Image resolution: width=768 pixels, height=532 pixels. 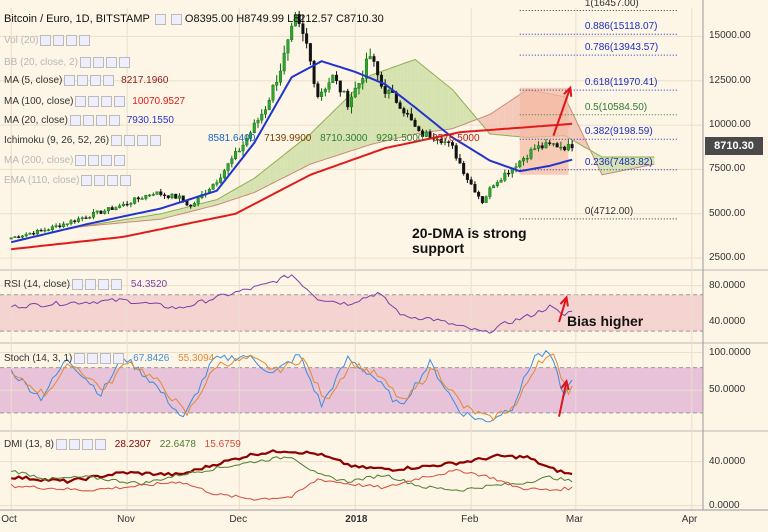 I want to click on indicator-legend-item: Ichimoku (9, 26, 52, 26), so click(x=83, y=140).